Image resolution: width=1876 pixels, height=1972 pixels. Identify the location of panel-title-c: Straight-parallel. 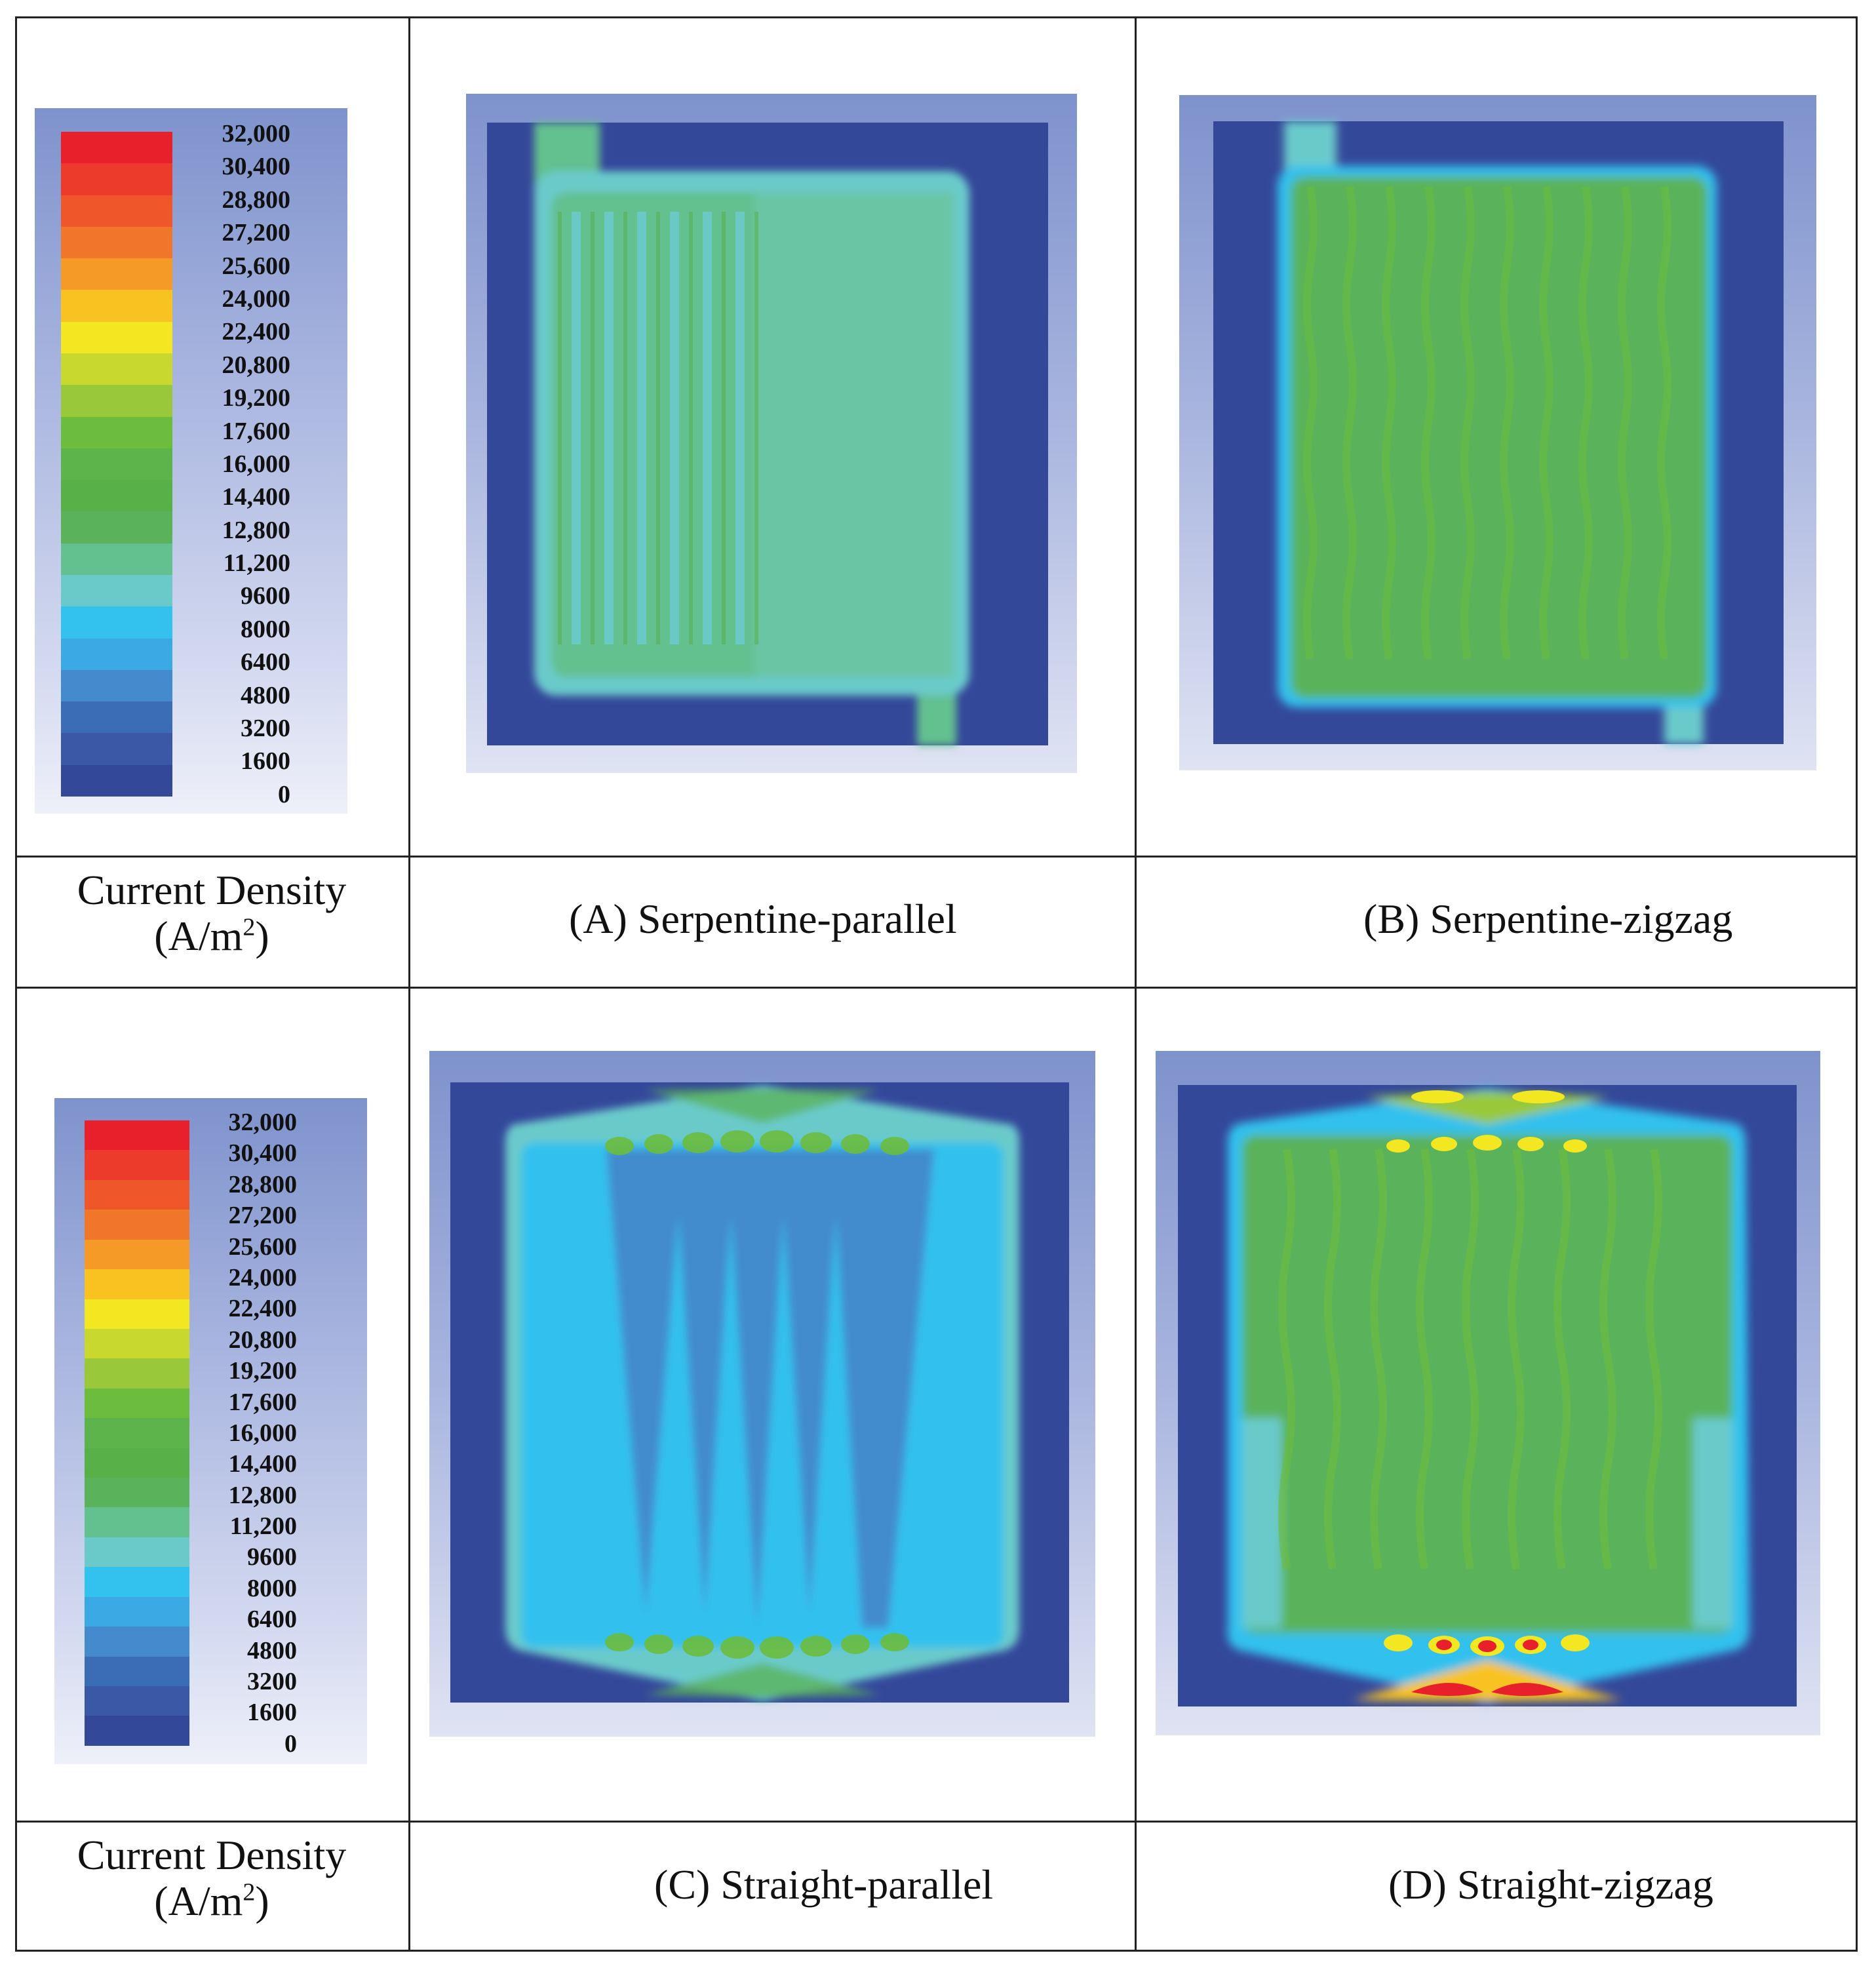
(857, 1884).